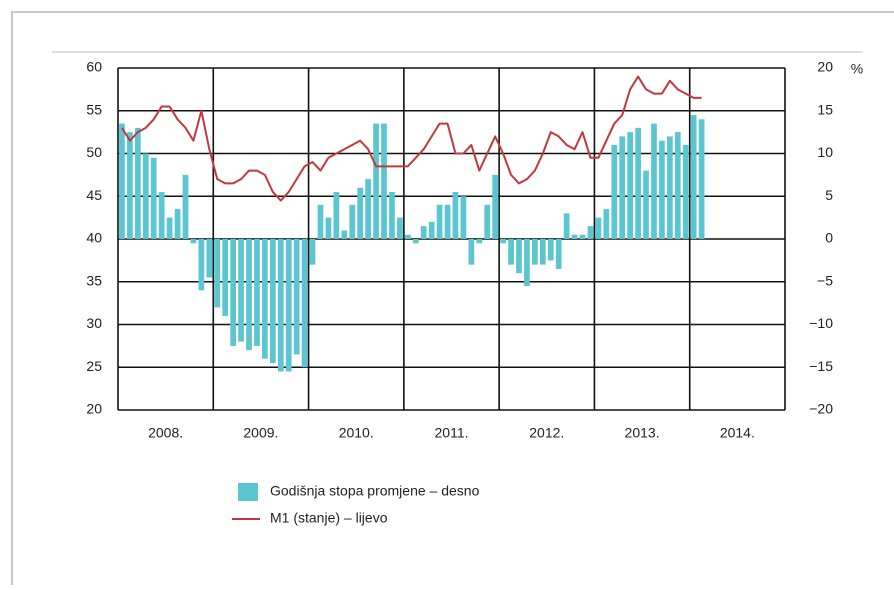 The width and height of the screenshot is (894, 590). Describe the element at coordinates (825, 109) in the screenshot. I see `y2-tick-label: 15` at that location.